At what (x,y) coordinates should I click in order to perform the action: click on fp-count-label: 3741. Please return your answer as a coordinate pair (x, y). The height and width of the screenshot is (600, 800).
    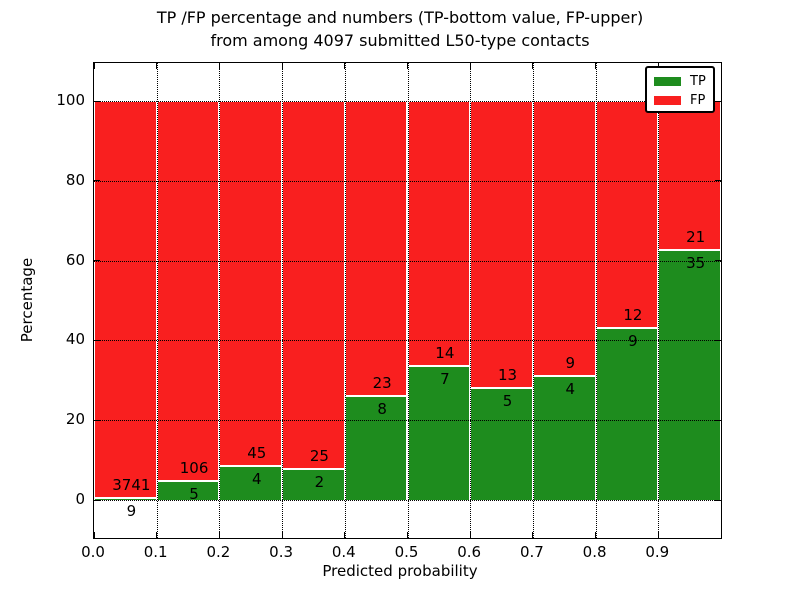
    Looking at the image, I should click on (131, 485).